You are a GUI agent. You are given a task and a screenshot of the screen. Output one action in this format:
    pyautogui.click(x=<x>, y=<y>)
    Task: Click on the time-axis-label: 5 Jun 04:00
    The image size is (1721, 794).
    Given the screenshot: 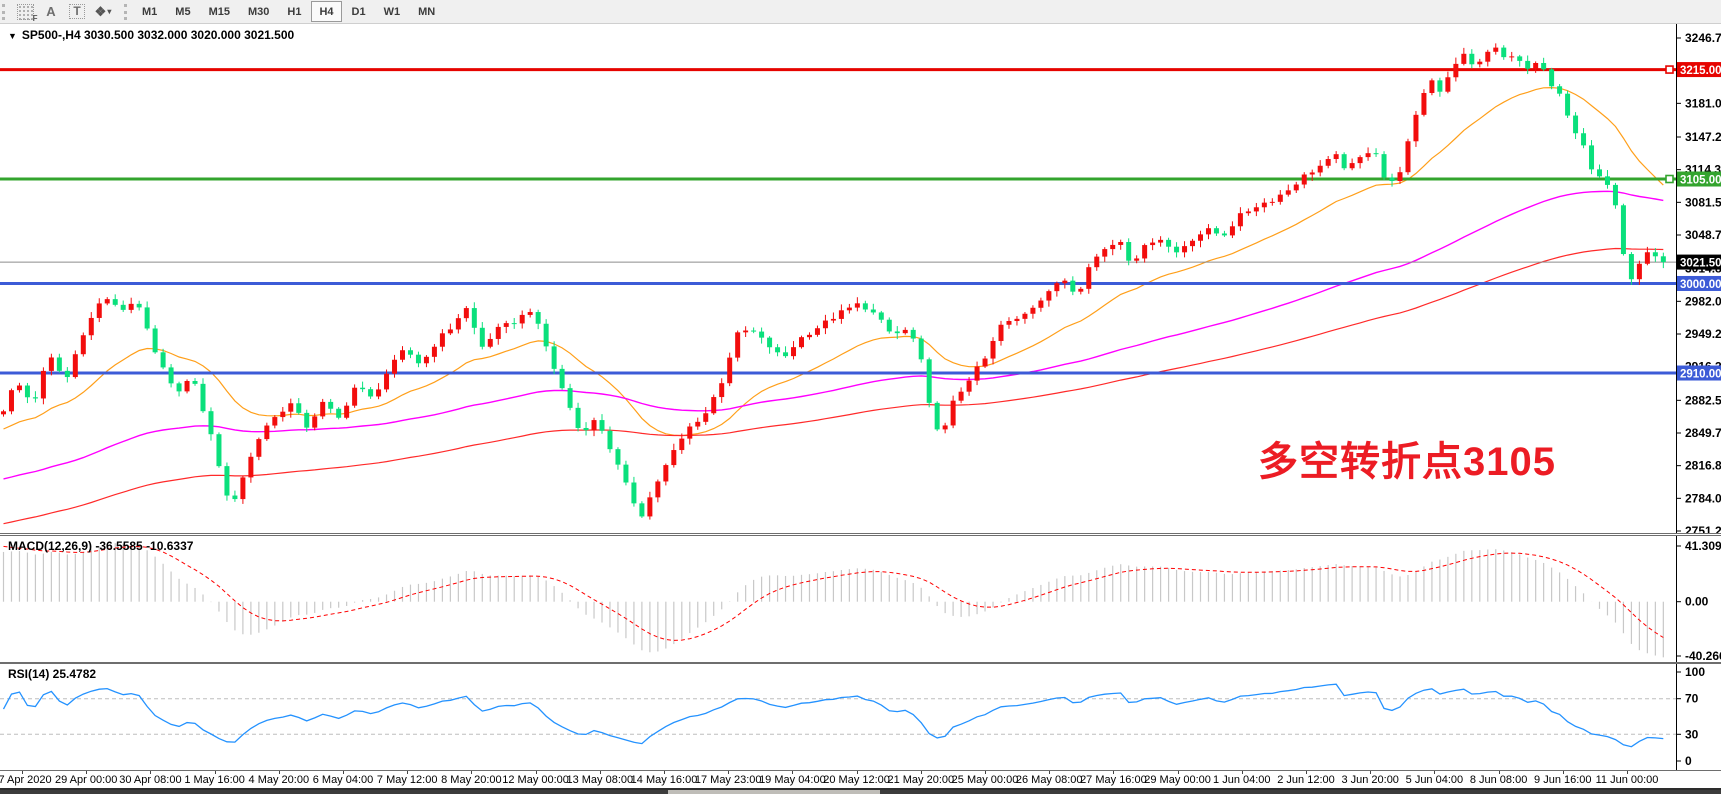 What is the action you would take?
    pyautogui.click(x=1434, y=780)
    